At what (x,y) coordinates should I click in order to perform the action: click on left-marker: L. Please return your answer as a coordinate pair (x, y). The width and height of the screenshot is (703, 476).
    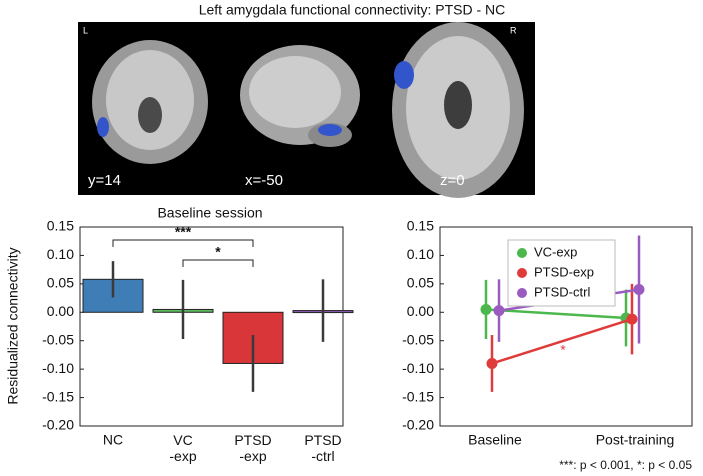
    Looking at the image, I should click on (85, 30).